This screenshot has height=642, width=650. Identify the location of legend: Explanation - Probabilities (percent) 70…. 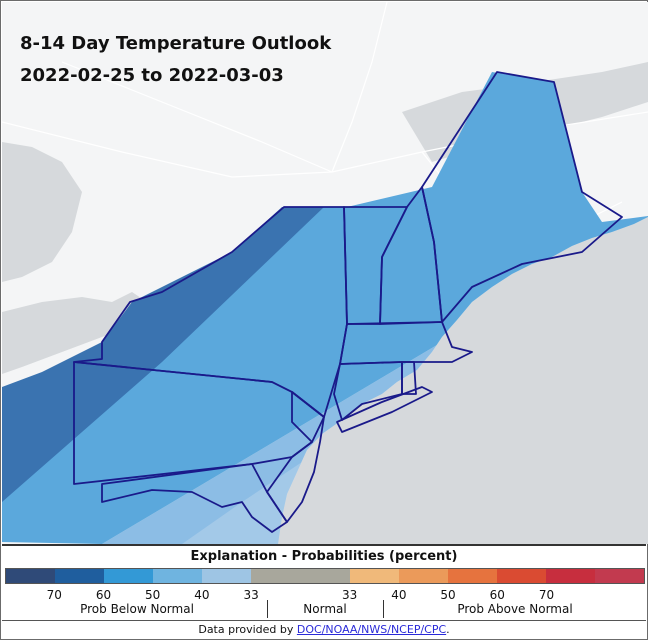
(325, 592).